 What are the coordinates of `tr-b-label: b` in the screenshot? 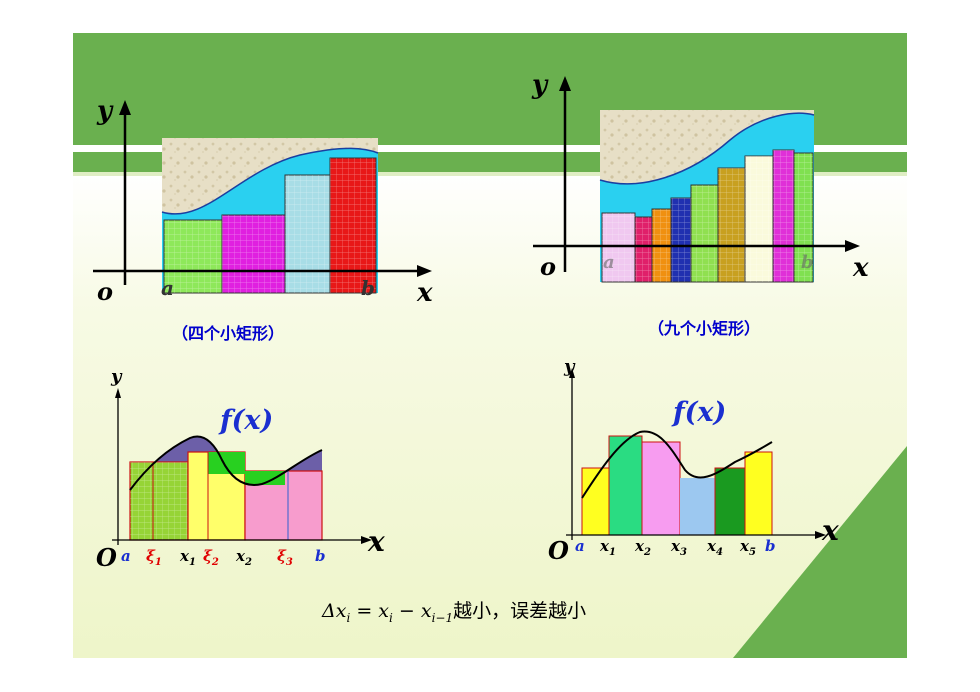 It's located at (807, 262).